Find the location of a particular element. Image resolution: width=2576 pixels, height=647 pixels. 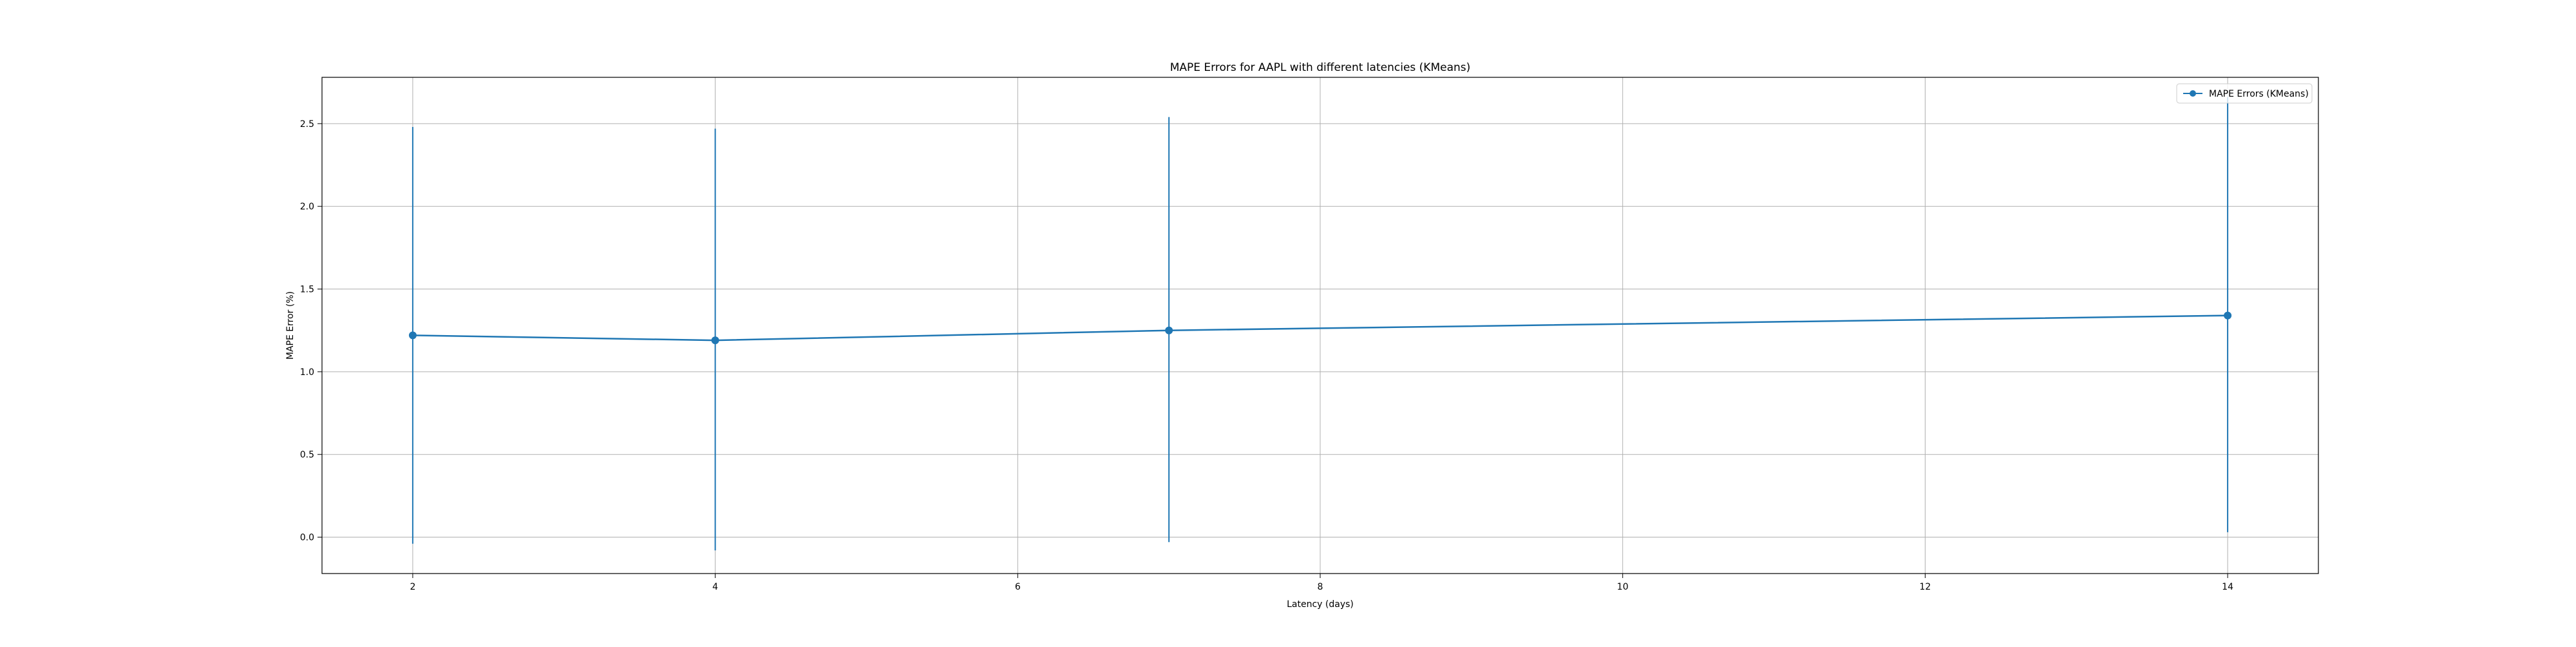

x-tick-label-6: 6 is located at coordinates (1018, 587).